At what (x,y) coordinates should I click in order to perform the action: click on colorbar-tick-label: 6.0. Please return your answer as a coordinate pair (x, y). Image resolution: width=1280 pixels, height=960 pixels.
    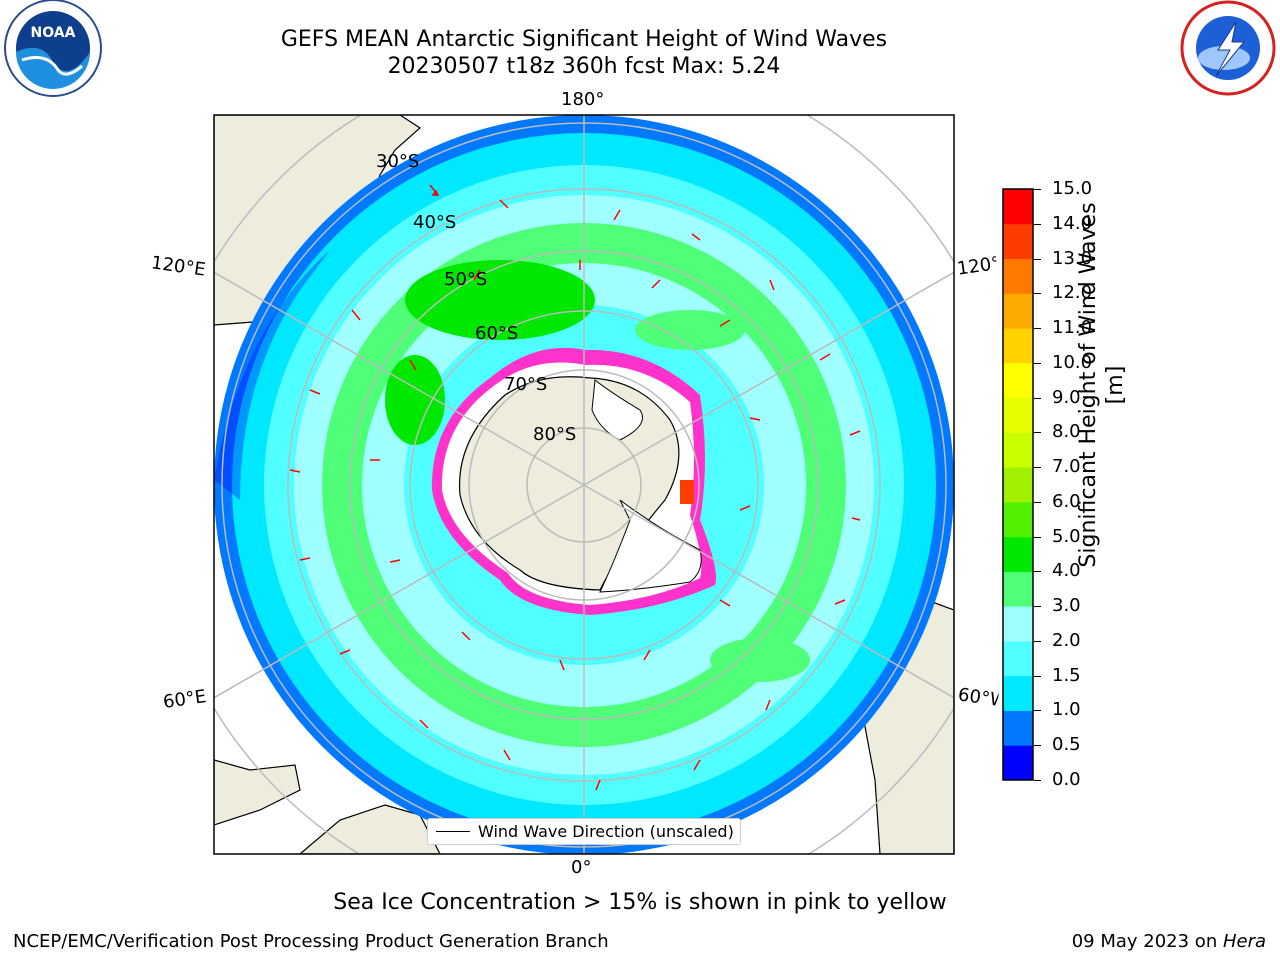
    Looking at the image, I should click on (1066, 501).